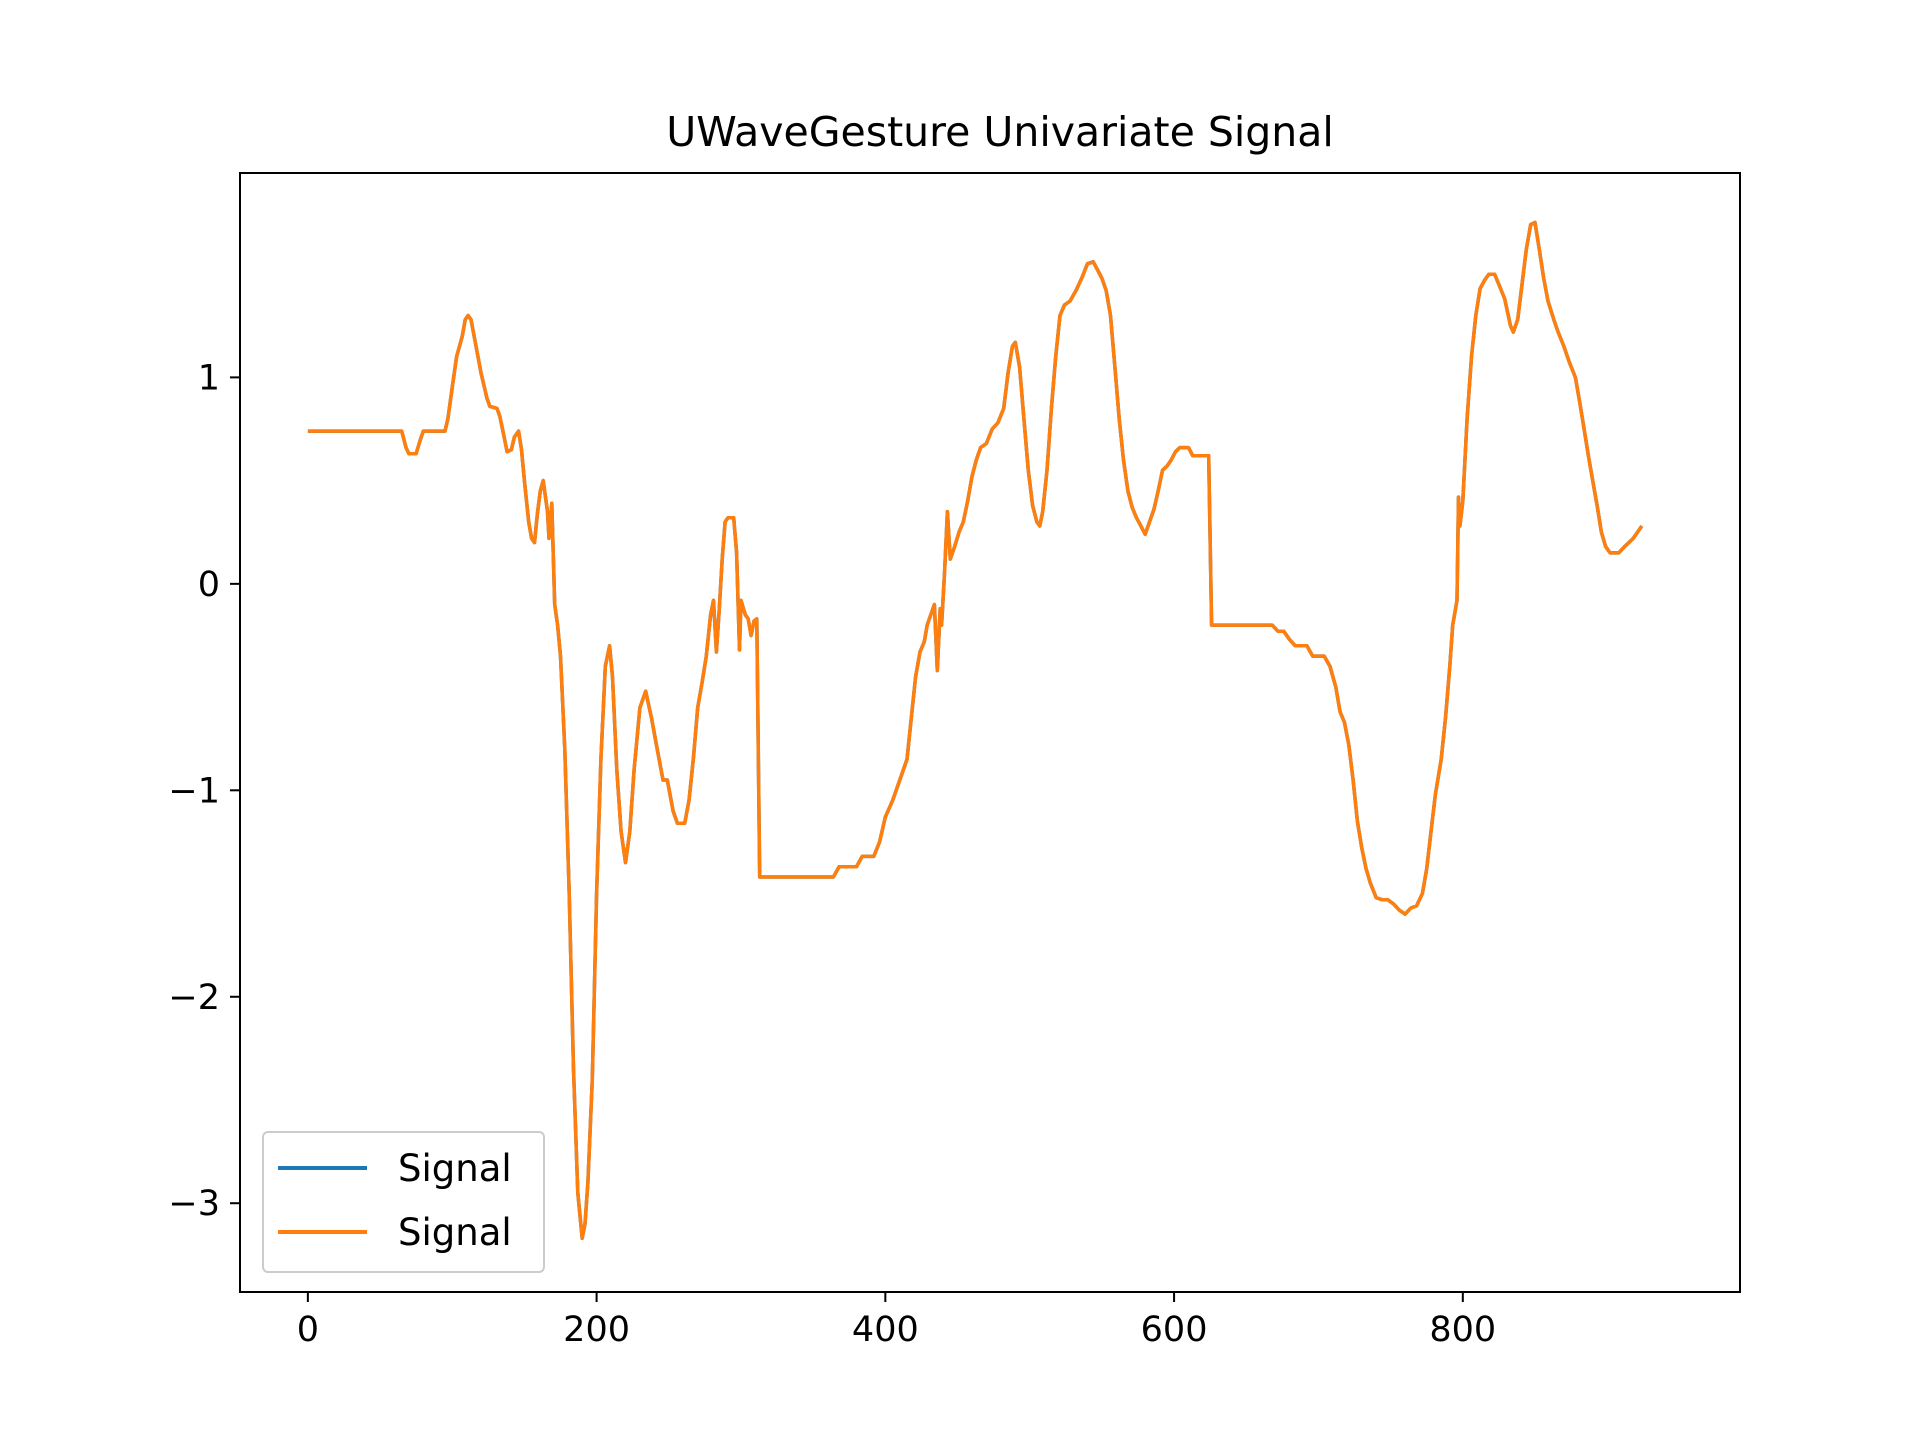 This screenshot has width=1920, height=1440. What do you see at coordinates (209, 585) in the screenshot?
I see `y-tick-label: 0` at bounding box center [209, 585].